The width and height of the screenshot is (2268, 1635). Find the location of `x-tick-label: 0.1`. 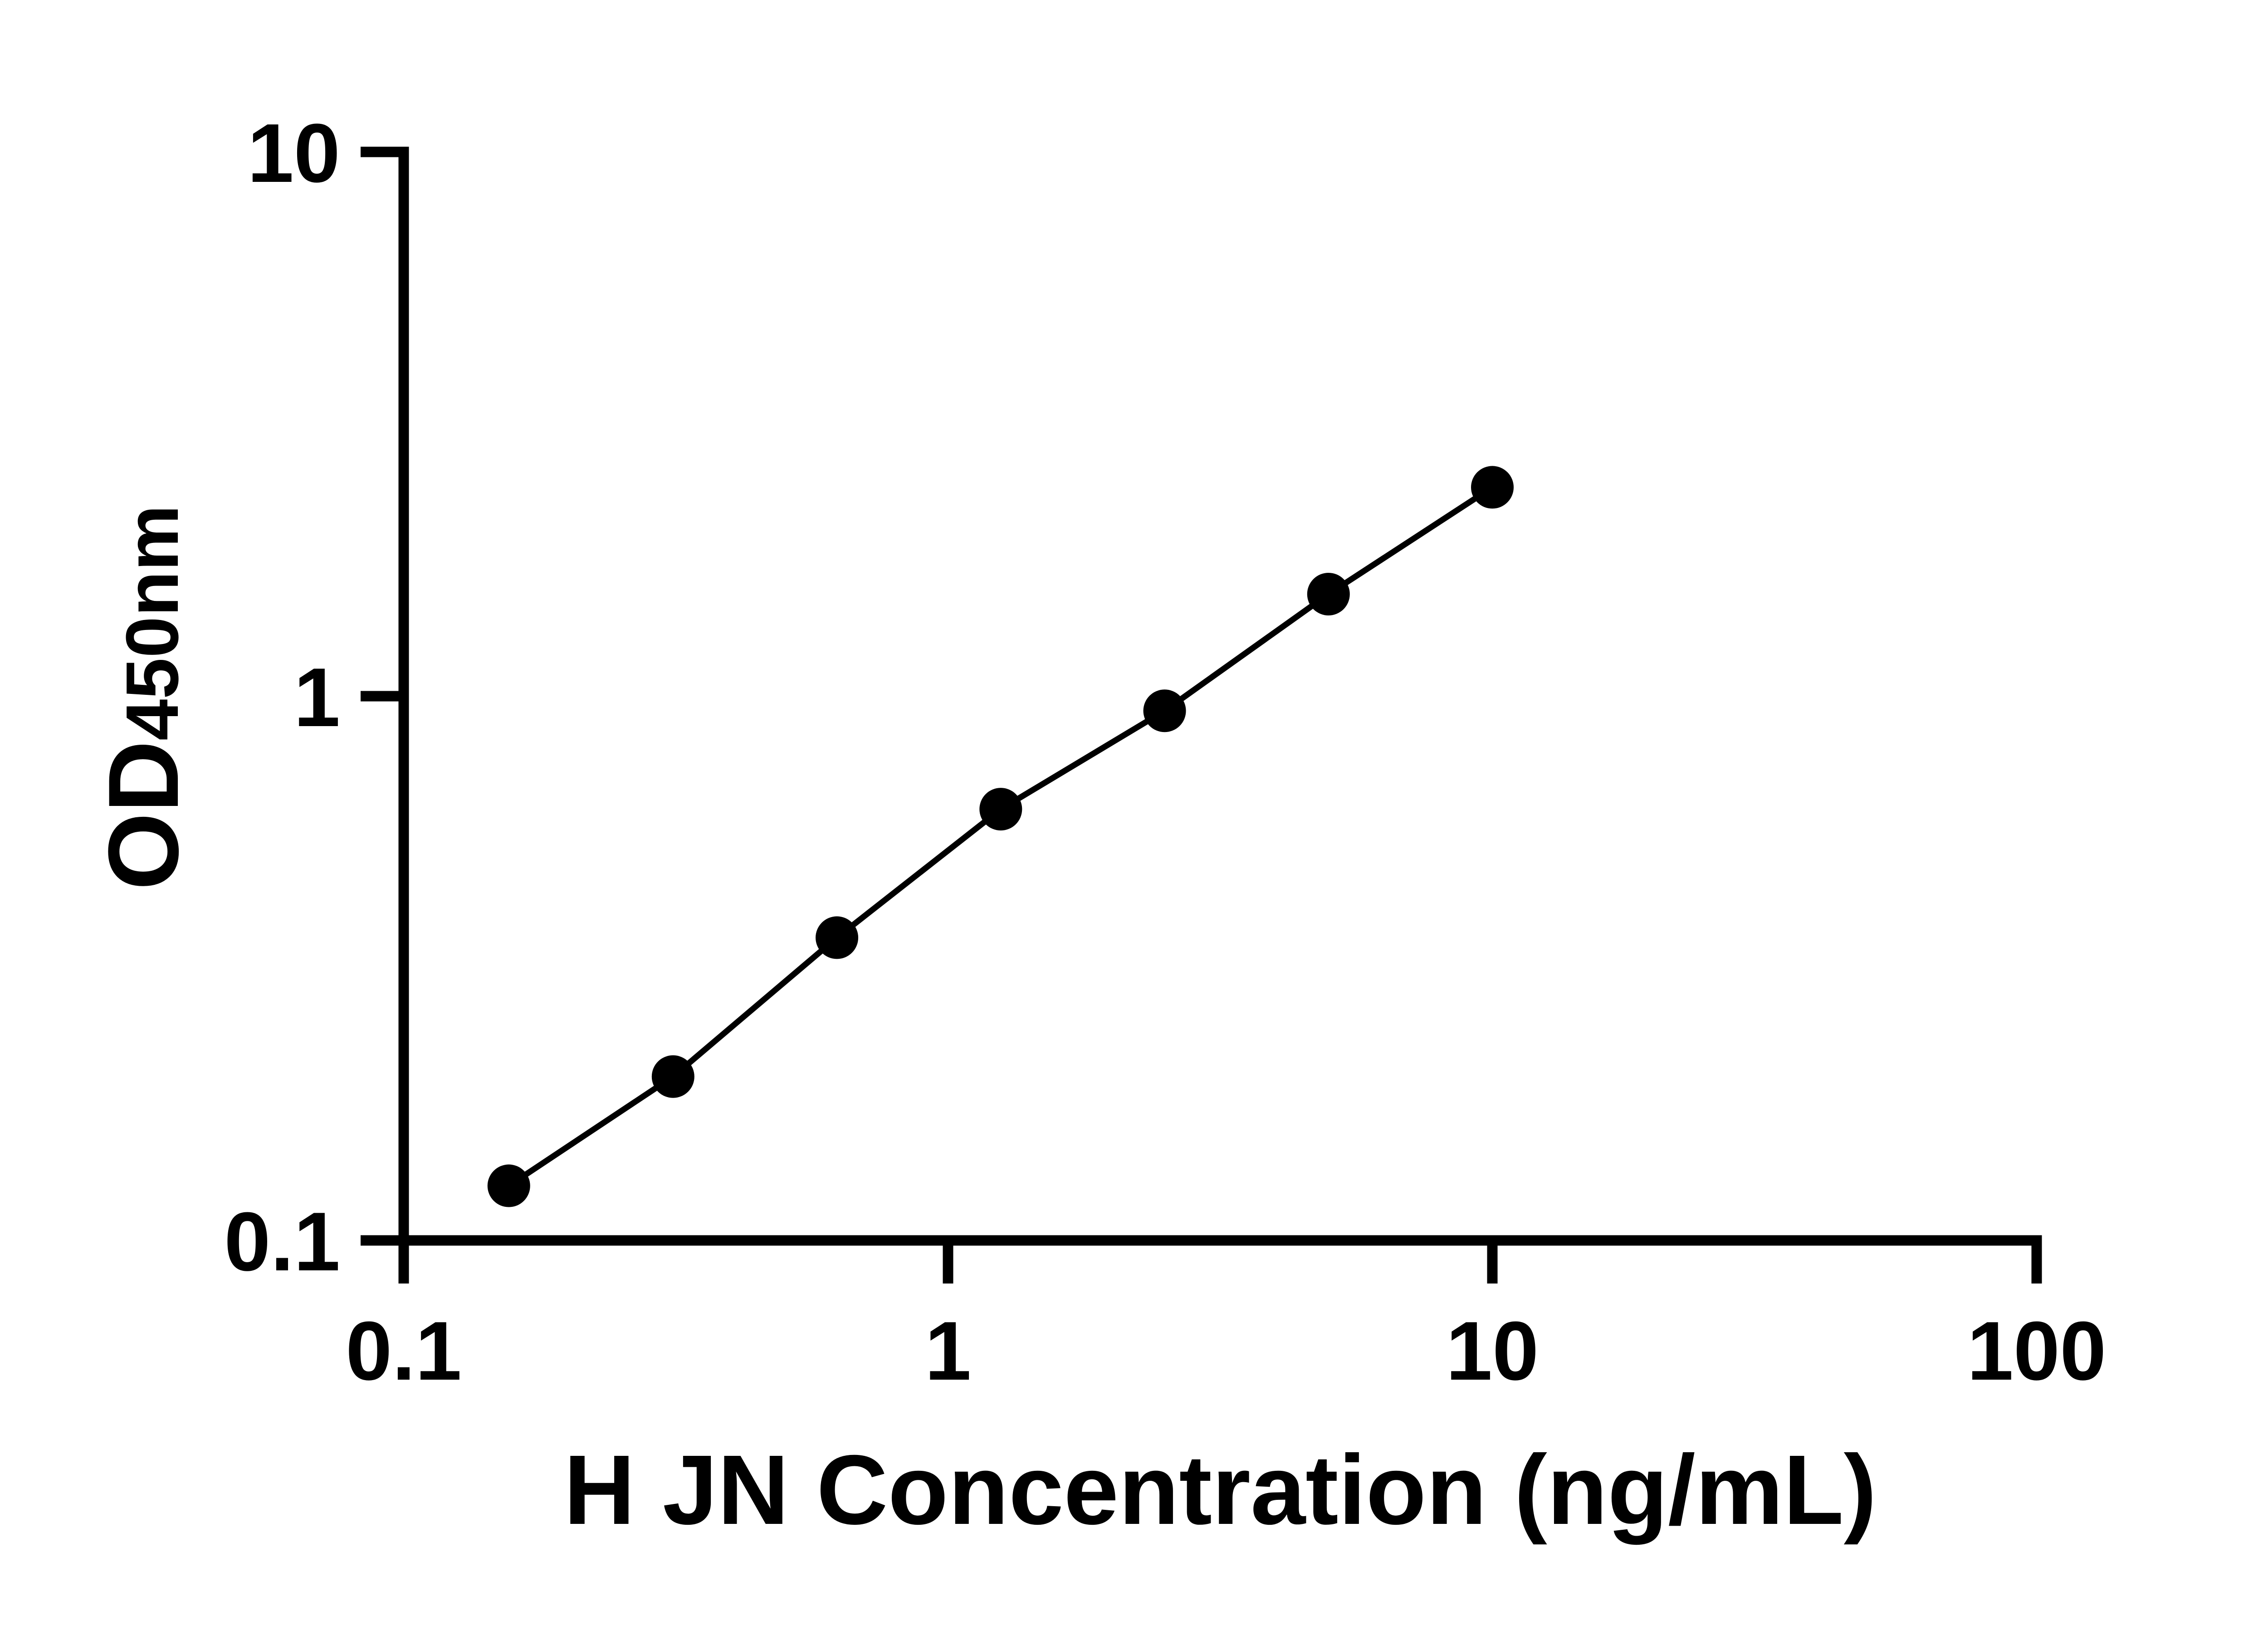

x-tick-label: 0.1 is located at coordinates (404, 1351).